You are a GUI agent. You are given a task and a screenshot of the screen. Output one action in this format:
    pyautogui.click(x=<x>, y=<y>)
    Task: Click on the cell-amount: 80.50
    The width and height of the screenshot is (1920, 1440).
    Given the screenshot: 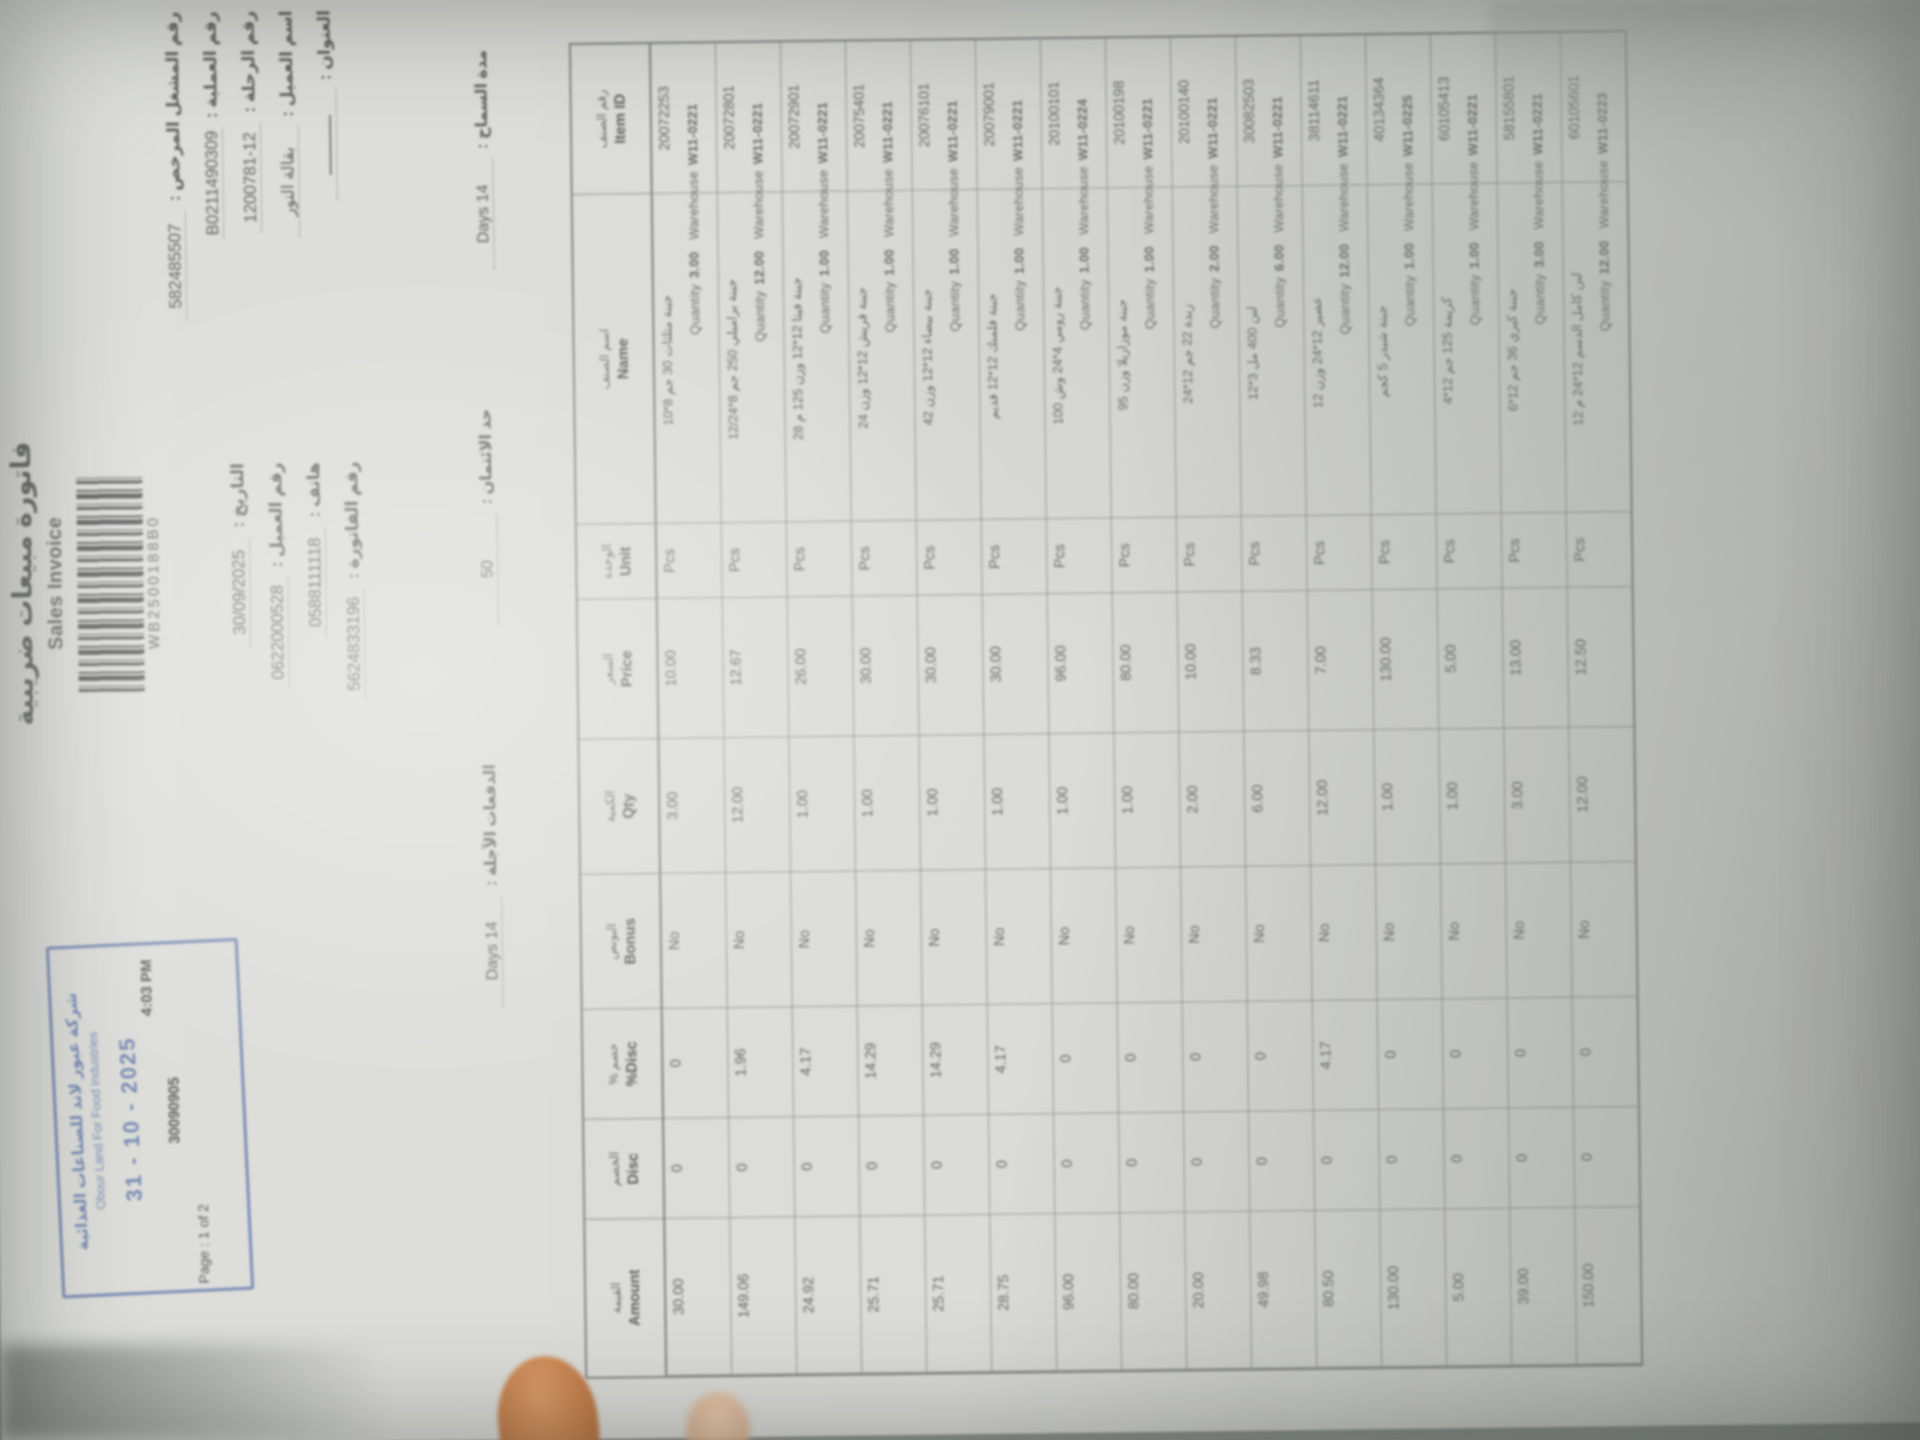 What is the action you would take?
    pyautogui.click(x=1348, y=1289)
    